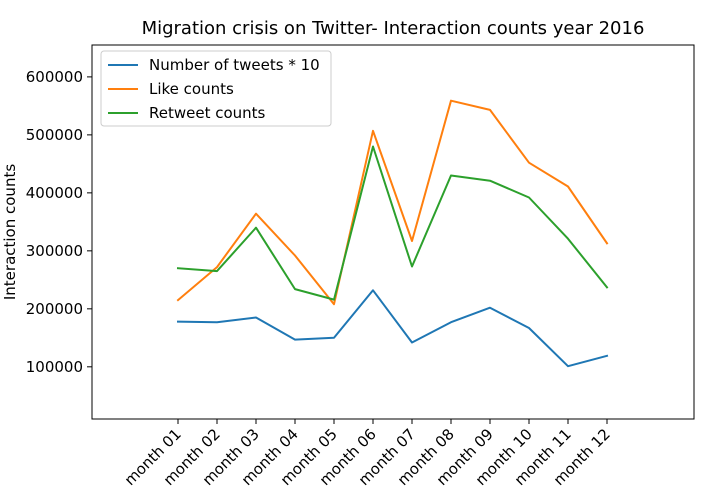  I want to click on y-tick-label: 400000, so click(54, 193).